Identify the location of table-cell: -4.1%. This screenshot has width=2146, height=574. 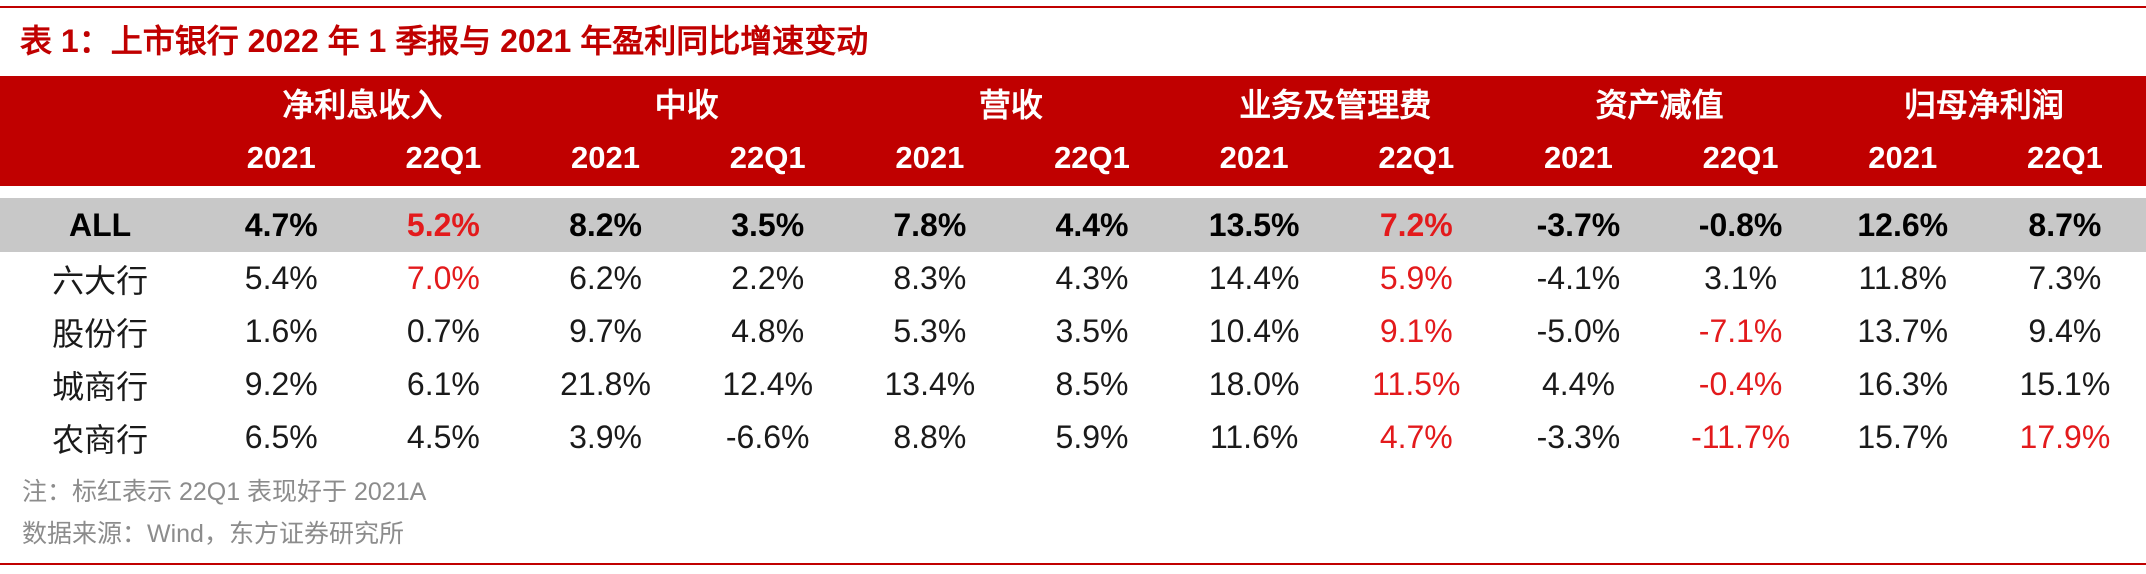
(1578, 278).